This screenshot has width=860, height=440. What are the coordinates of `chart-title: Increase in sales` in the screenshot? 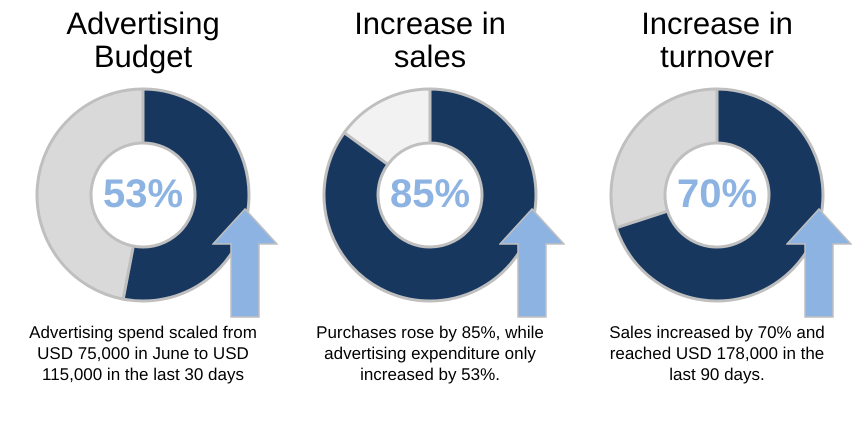 It's located at (430, 40).